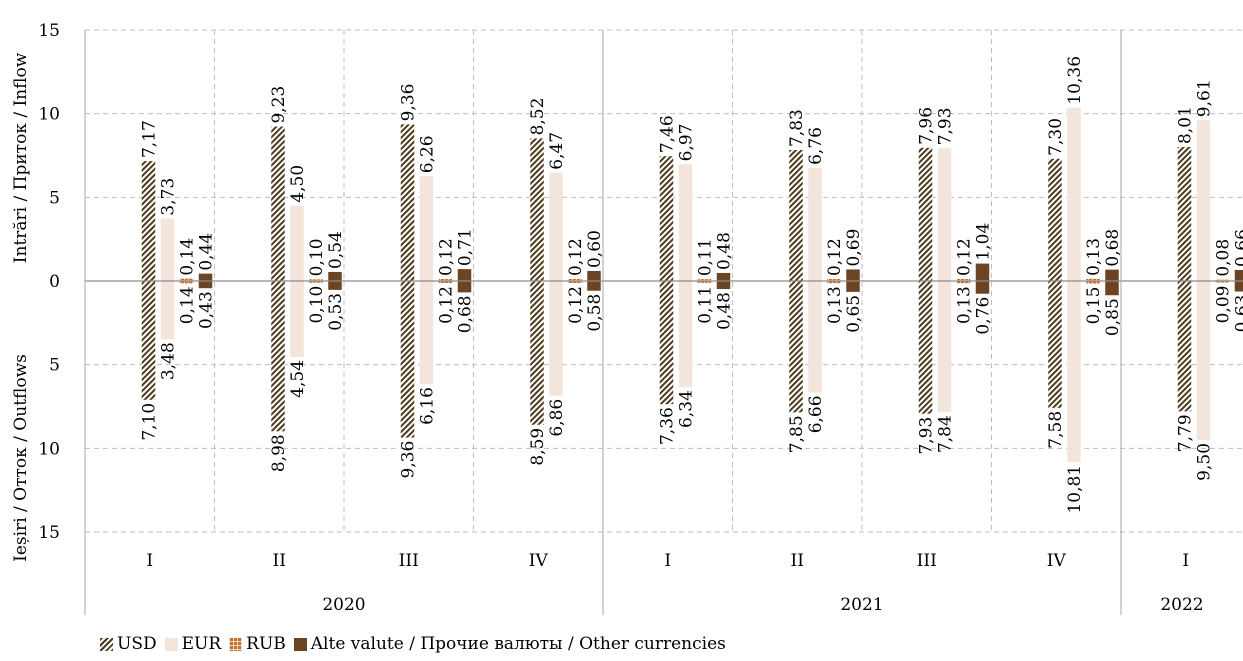 The image size is (1243, 661). Describe the element at coordinates (984, 242) in the screenshot. I see `data-label-inflow-other: 1,04` at that location.